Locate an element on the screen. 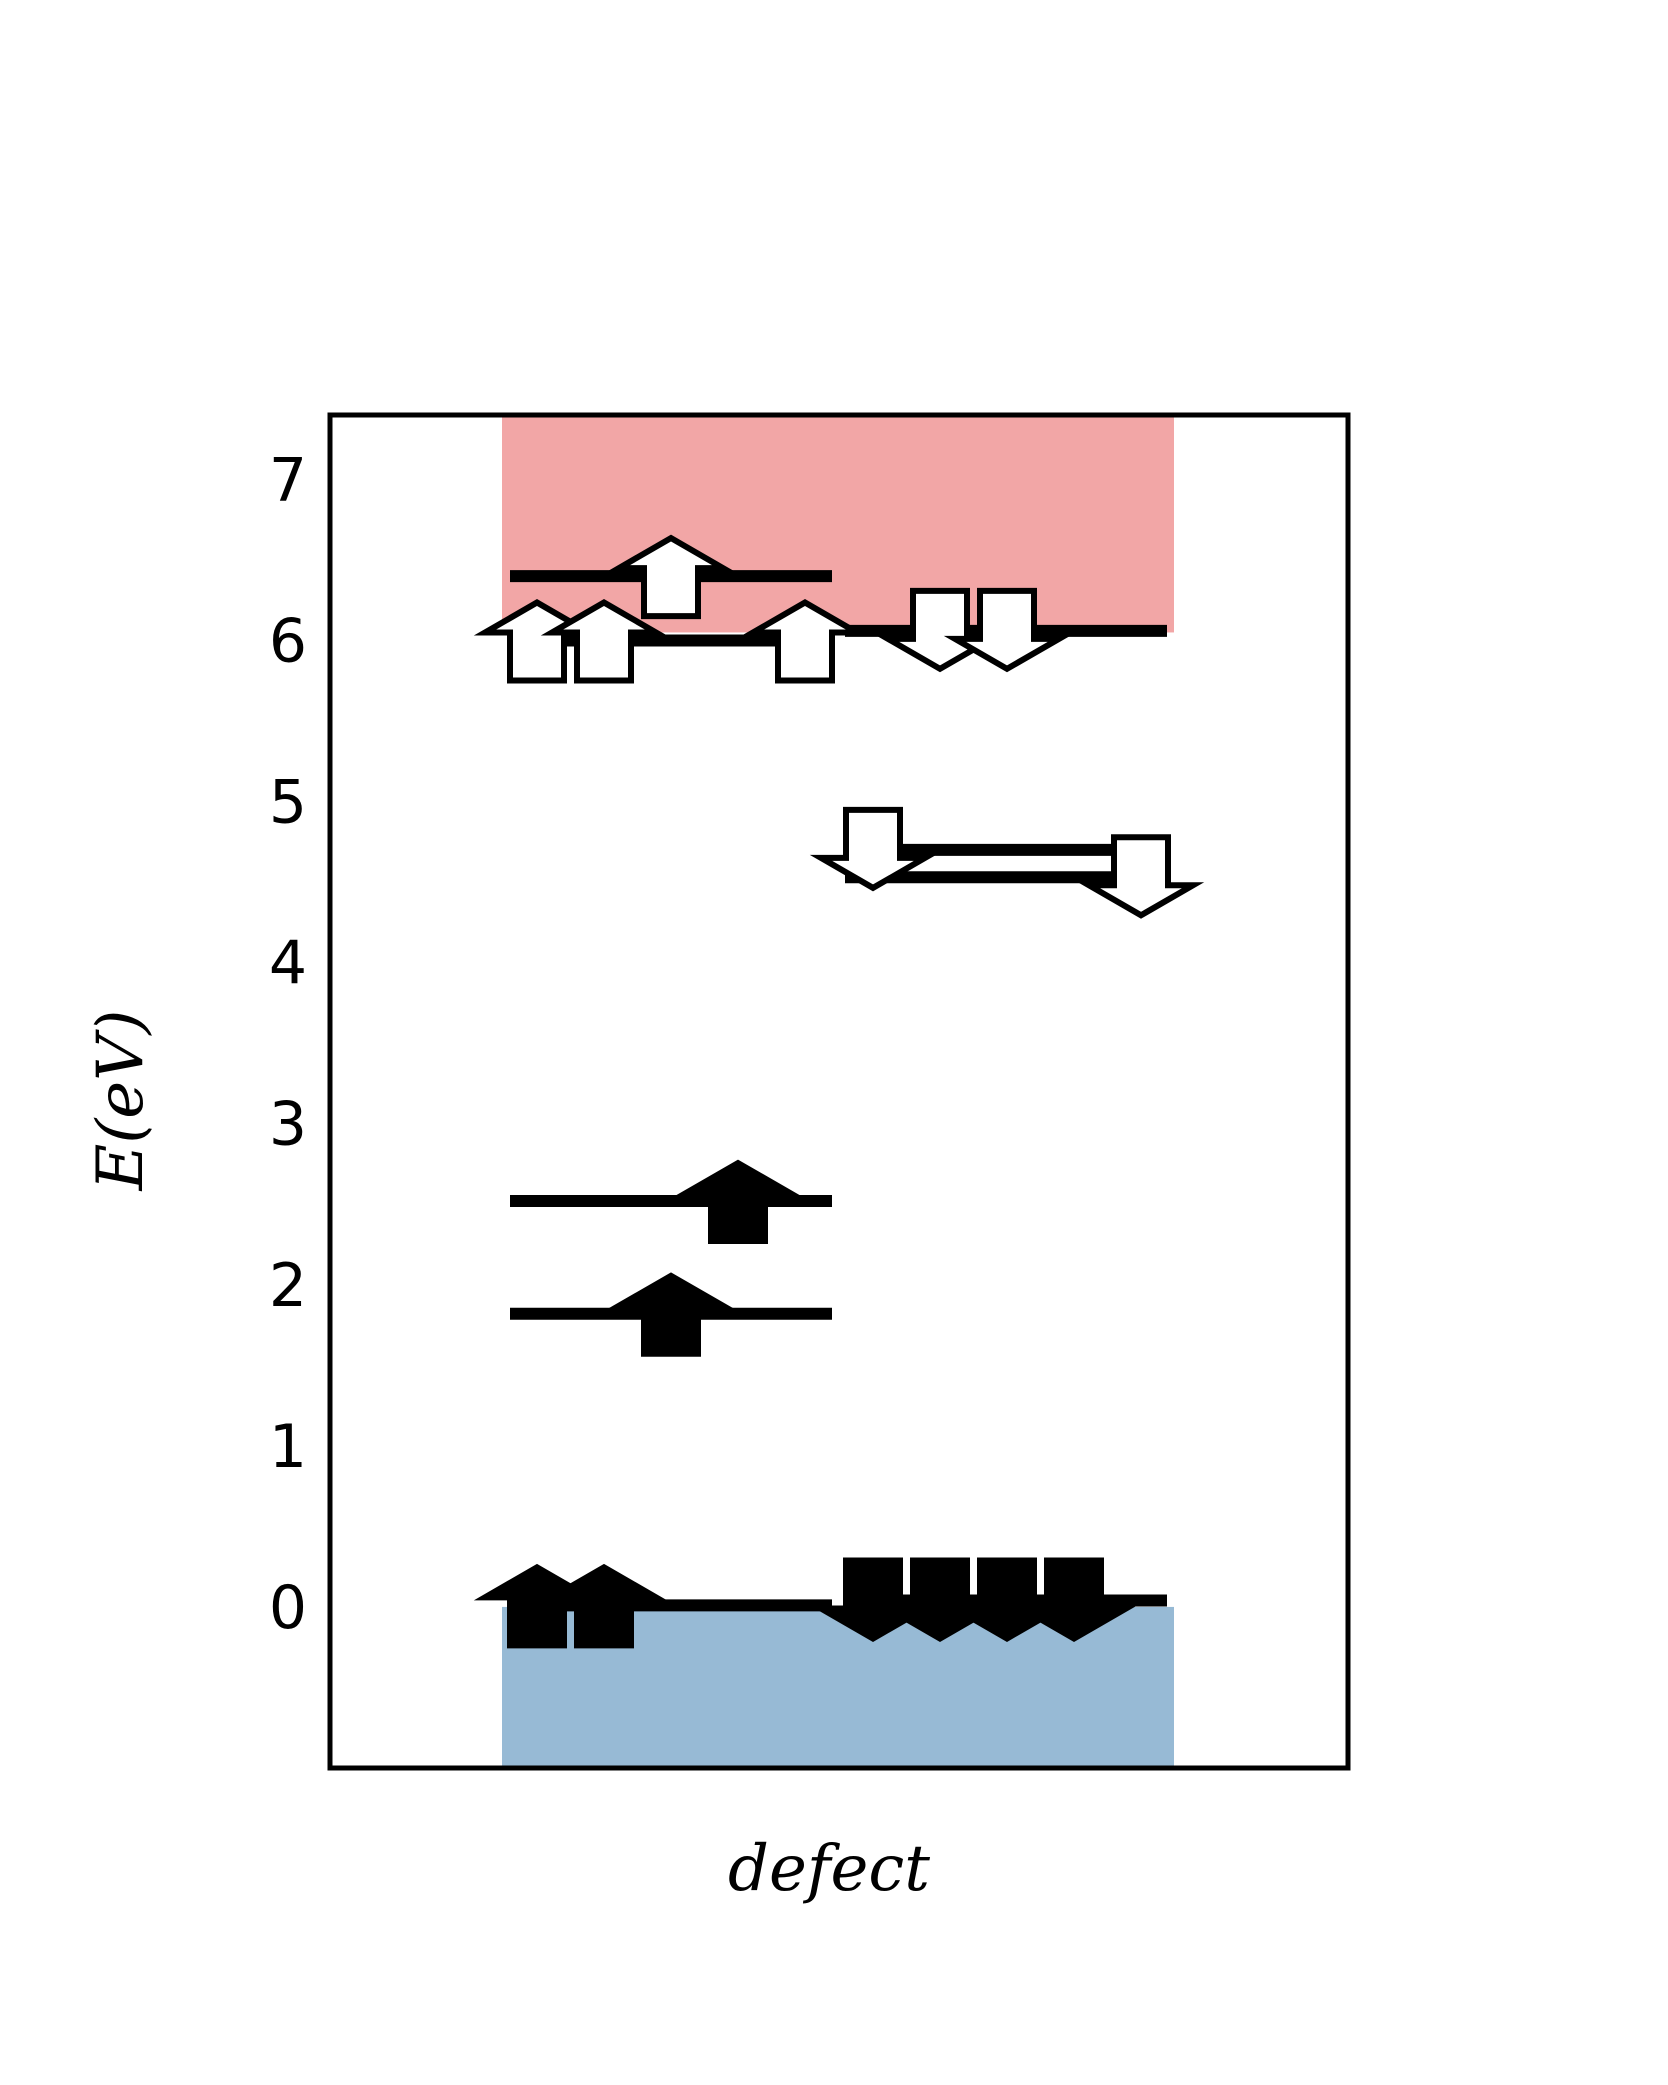  y-tick-label: 2 is located at coordinates (288, 1286).